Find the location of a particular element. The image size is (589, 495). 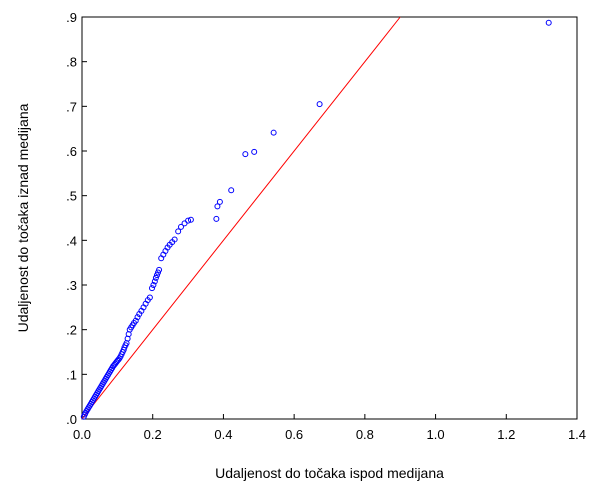

x-axis-title: Udaljenost do točaka ispod medijana is located at coordinates (329, 473).